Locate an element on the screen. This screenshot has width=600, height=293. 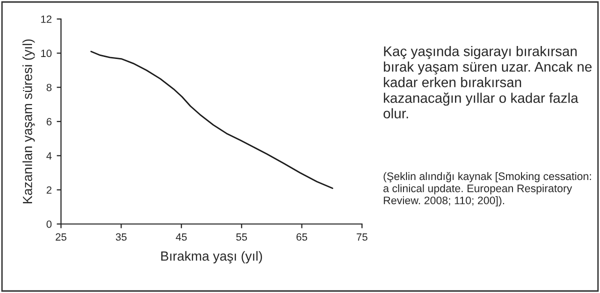
text: (Şeklin alındığı kaynak [Smoking cessation: a clinical update. European Respiratory Review. 2008; 110; 200]). is located at coordinates (487, 189).